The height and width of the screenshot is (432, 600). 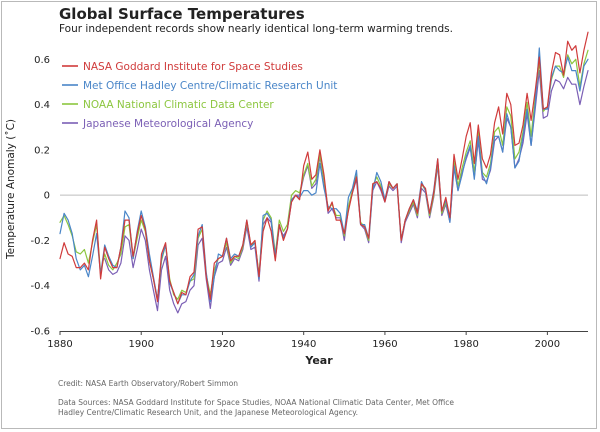 What do you see at coordinates (547, 344) in the screenshot?
I see `x-tick-label: 2000` at bounding box center [547, 344].